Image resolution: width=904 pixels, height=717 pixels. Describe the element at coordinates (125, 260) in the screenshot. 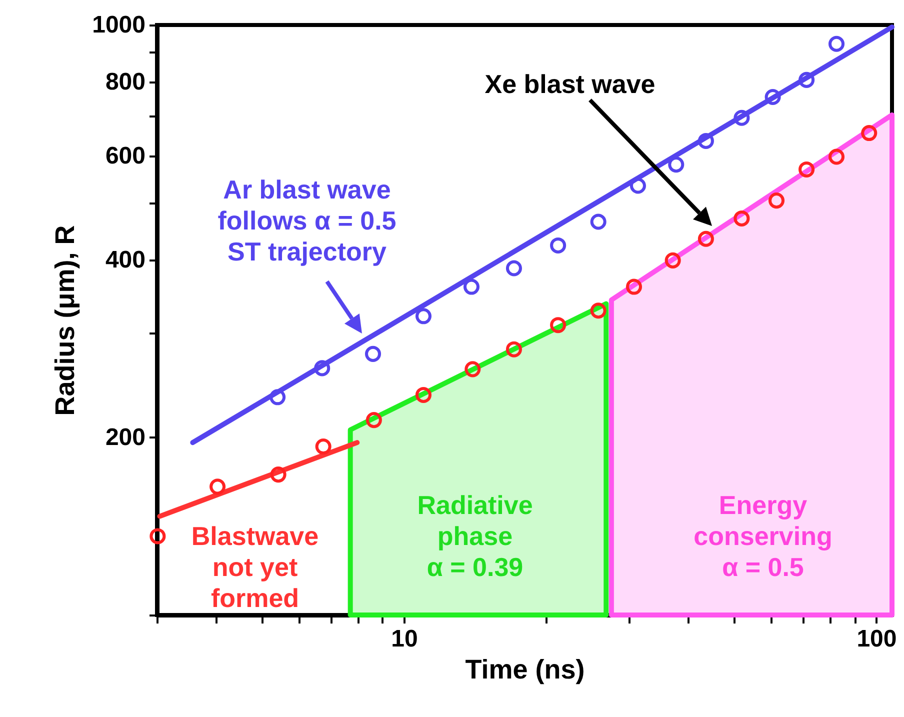

I see `y-tick-label: 400` at that location.